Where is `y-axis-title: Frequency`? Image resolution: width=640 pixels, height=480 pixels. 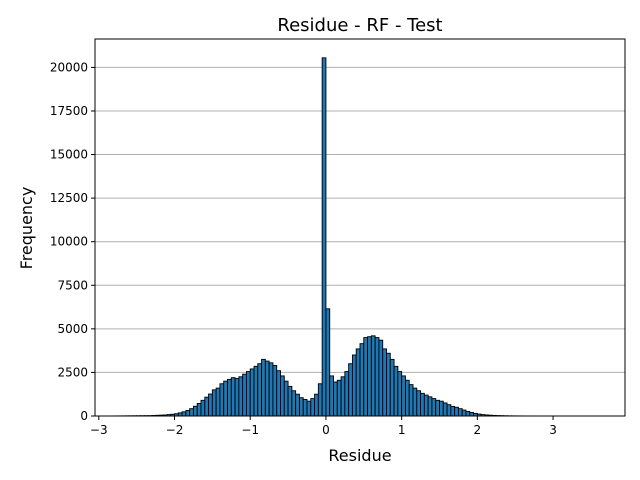 y-axis-title: Frequency is located at coordinates (26, 228).